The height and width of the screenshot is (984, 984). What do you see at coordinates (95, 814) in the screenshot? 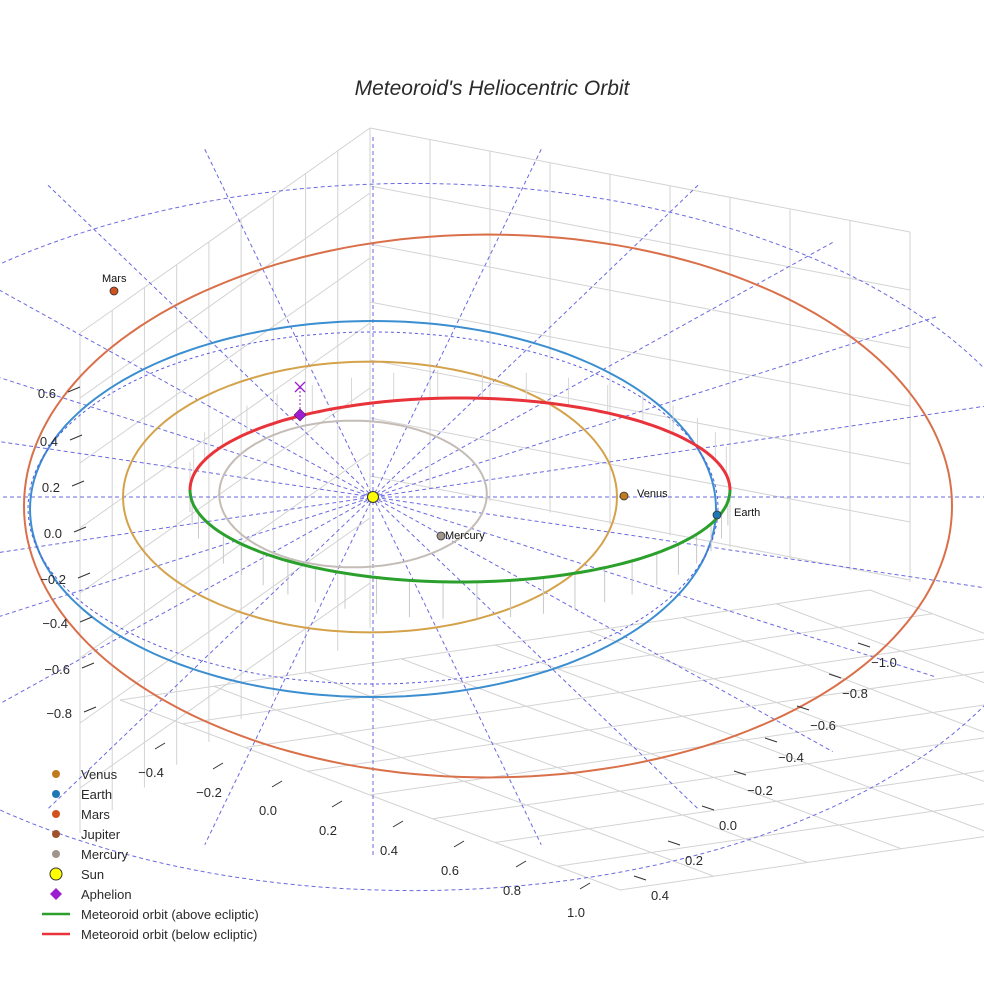
I see `legend-label: Mars` at bounding box center [95, 814].